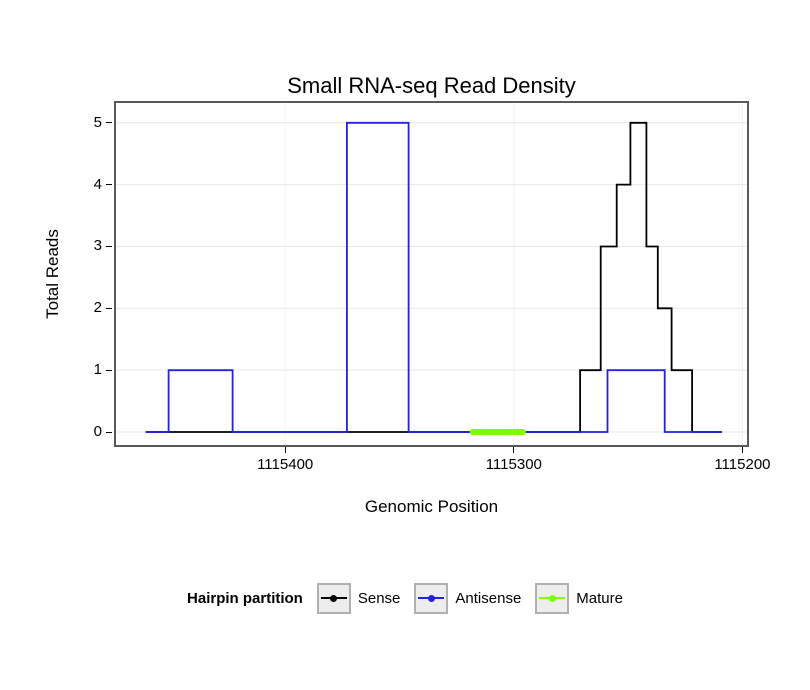 This screenshot has width=810, height=690. I want to click on y-tick-label: 5, so click(97, 122).